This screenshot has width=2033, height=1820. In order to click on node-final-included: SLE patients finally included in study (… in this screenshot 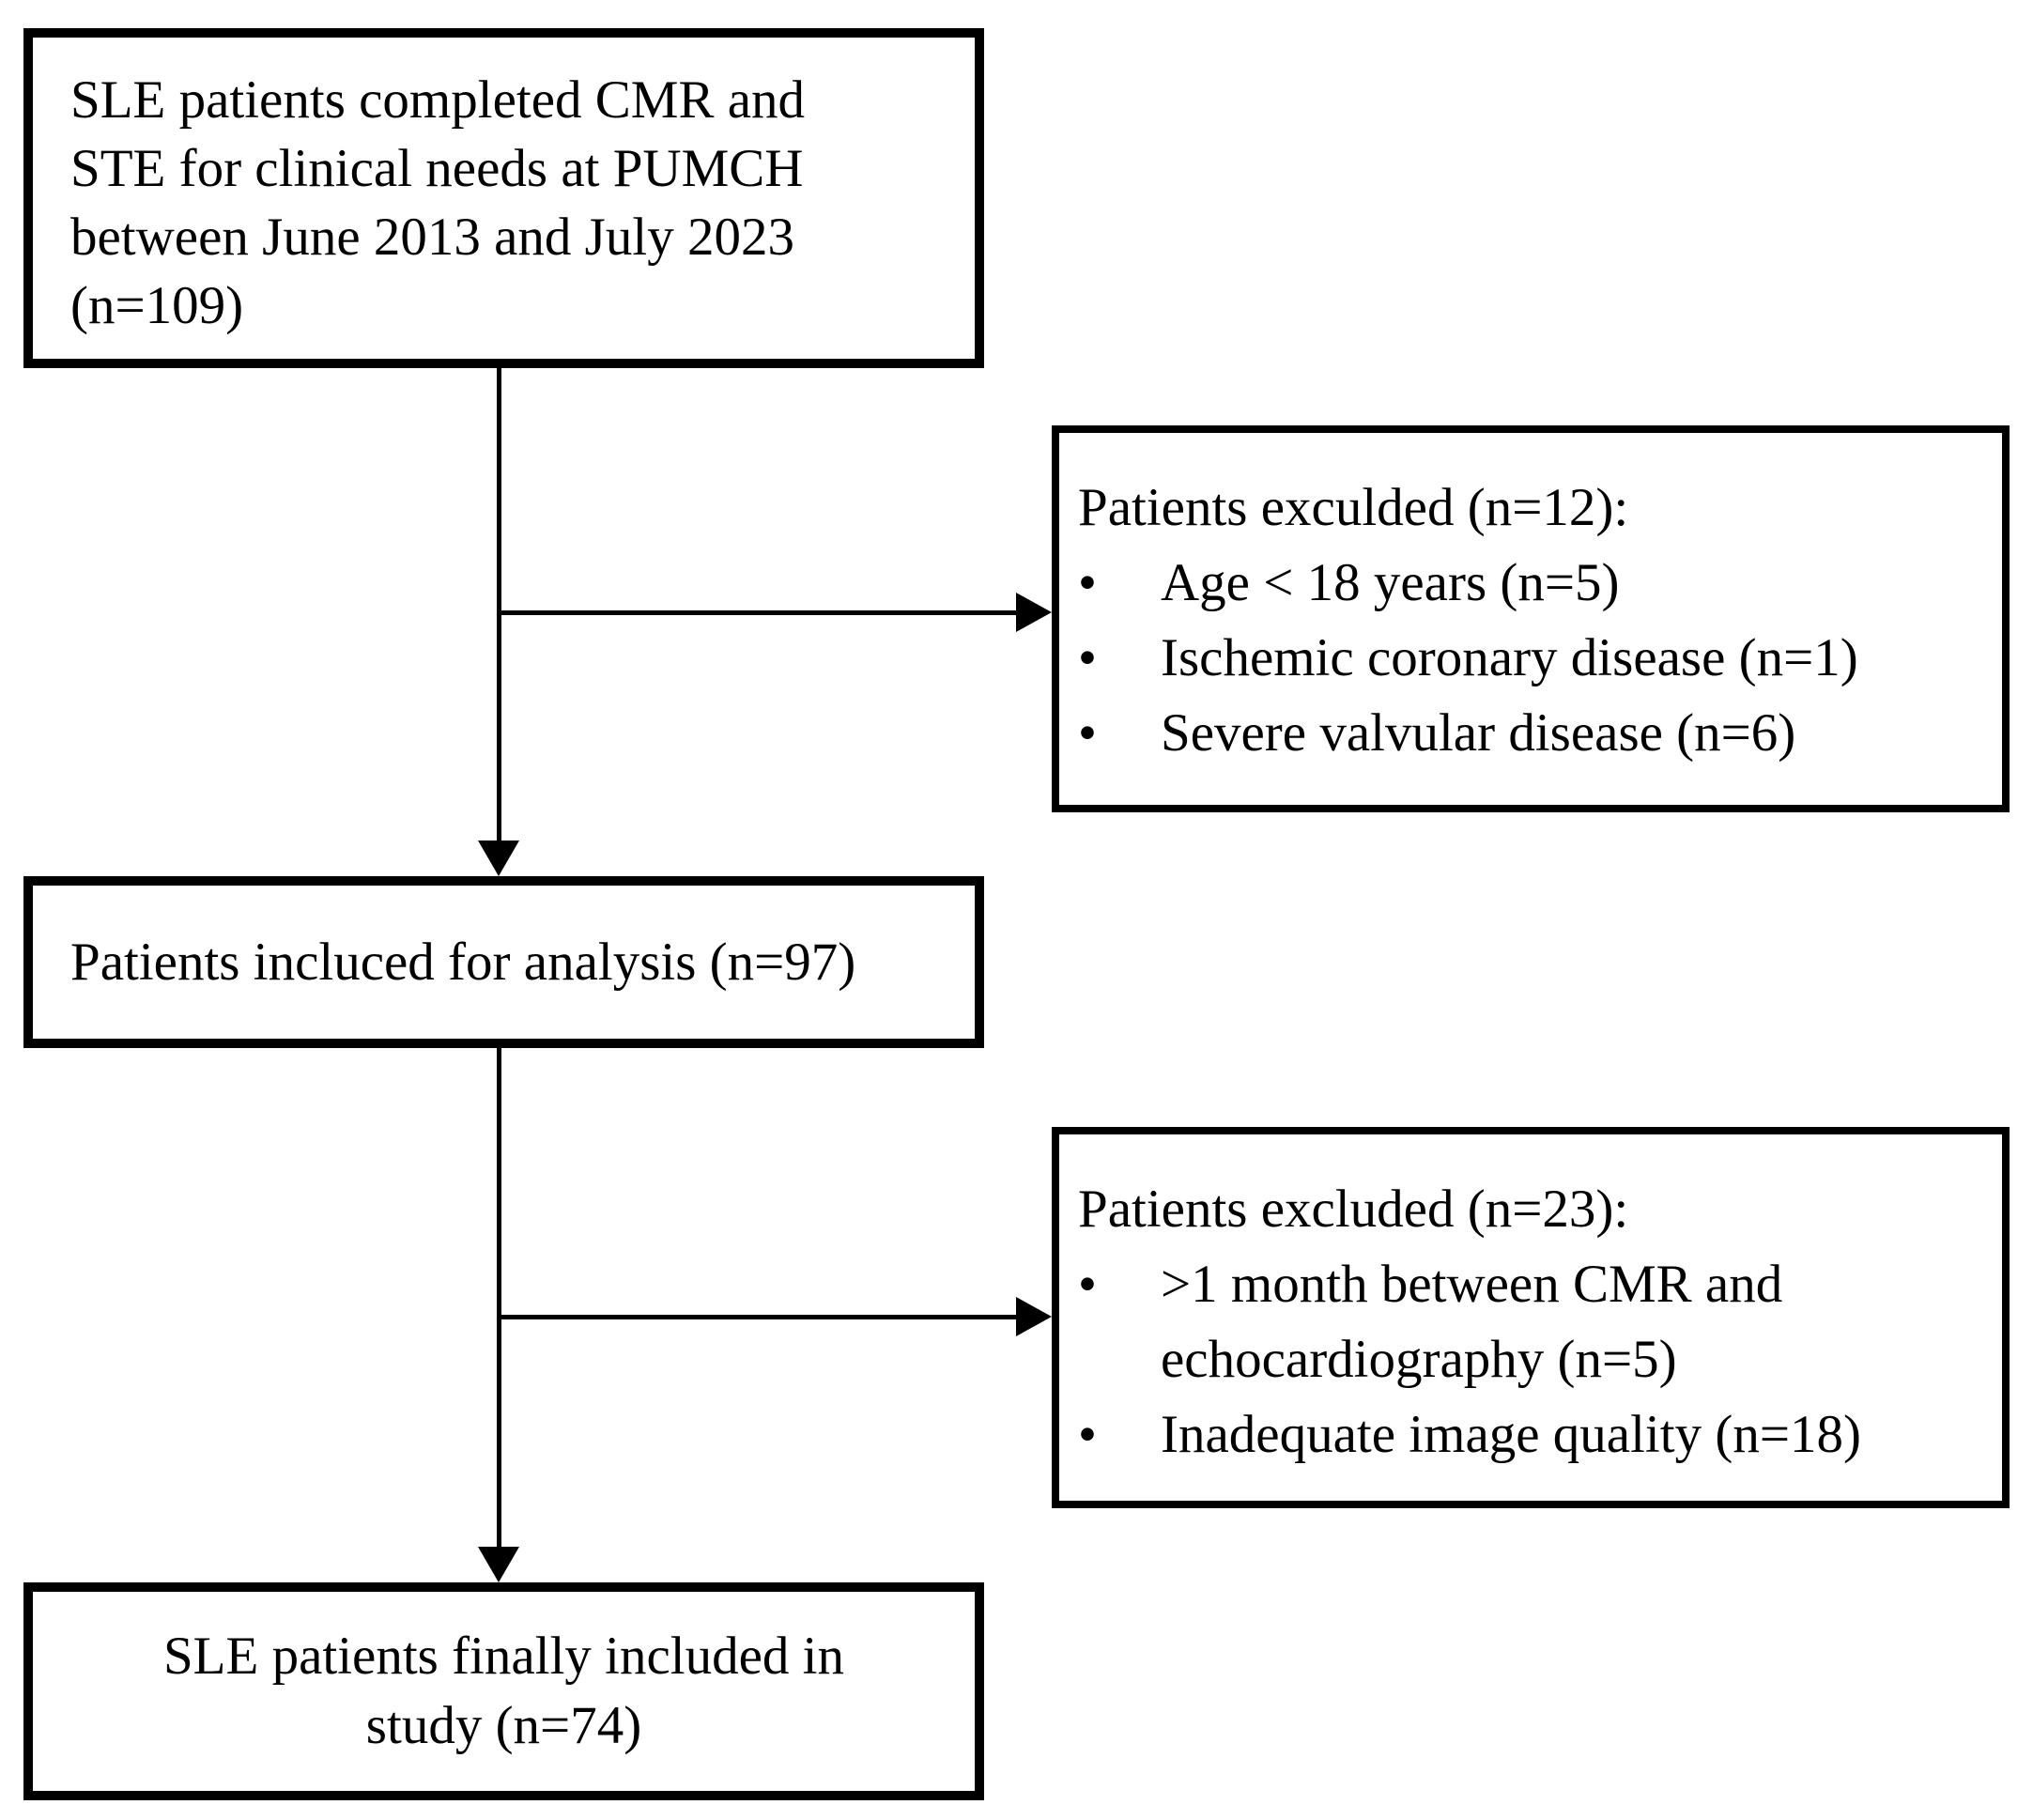, I will do `click(503, 1691)`.